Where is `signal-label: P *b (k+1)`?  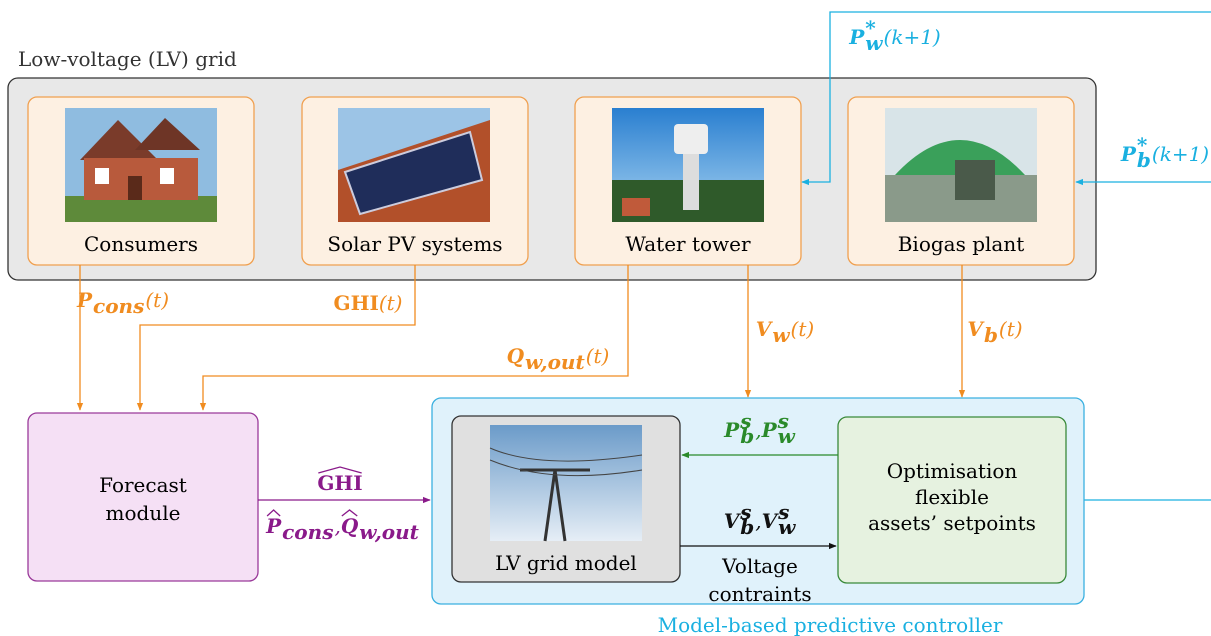 signal-label: P *b (k+1) is located at coordinates (1164, 152).